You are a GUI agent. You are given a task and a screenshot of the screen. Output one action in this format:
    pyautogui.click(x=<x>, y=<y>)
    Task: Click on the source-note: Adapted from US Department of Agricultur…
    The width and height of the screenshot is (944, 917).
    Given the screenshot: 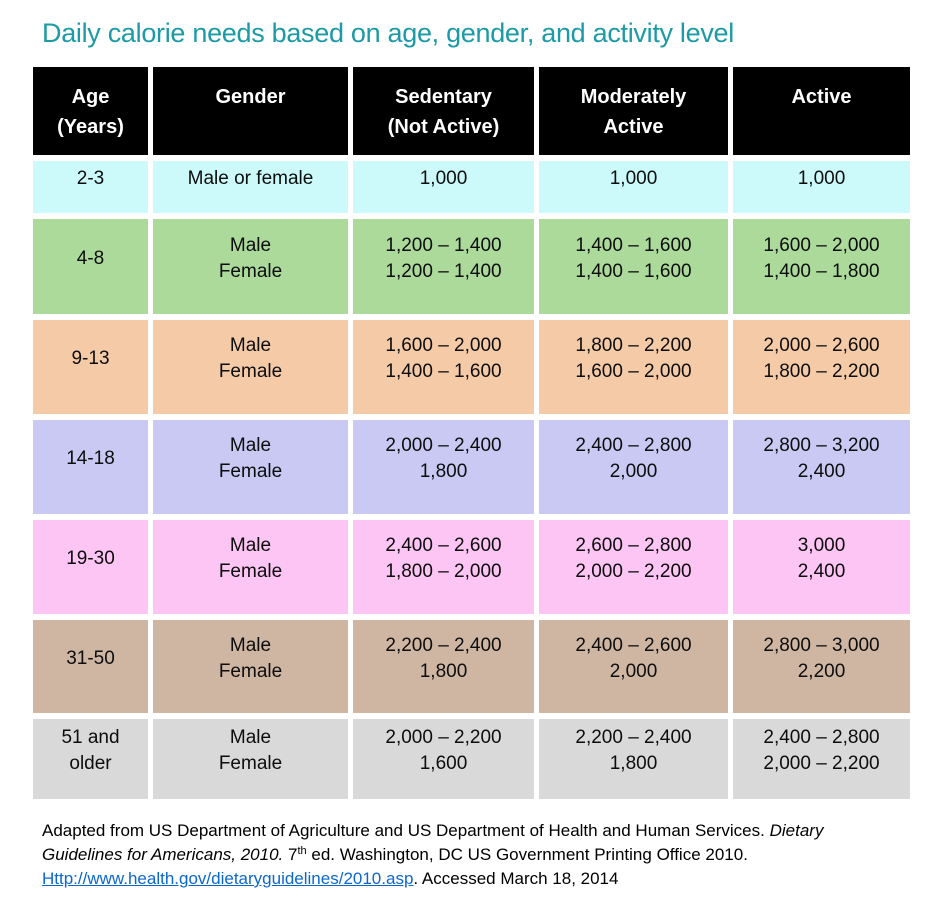 What is the action you would take?
    pyautogui.click(x=482, y=855)
    